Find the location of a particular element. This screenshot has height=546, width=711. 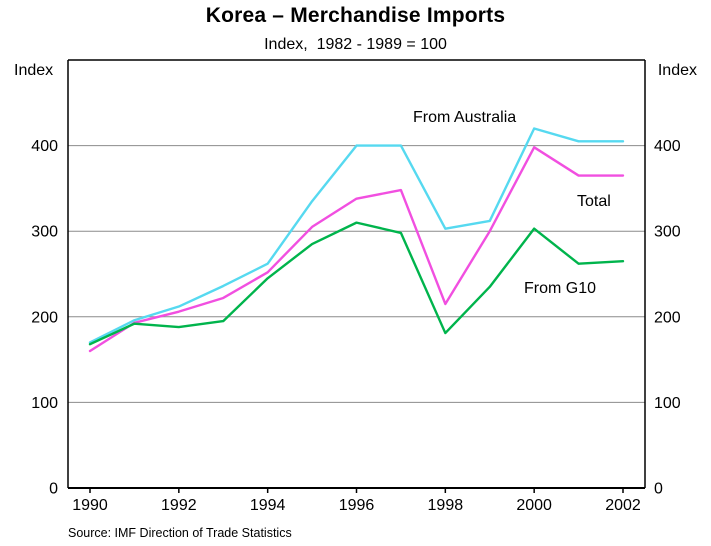

x-tick-label-1992: 1992 is located at coordinates (179, 505).